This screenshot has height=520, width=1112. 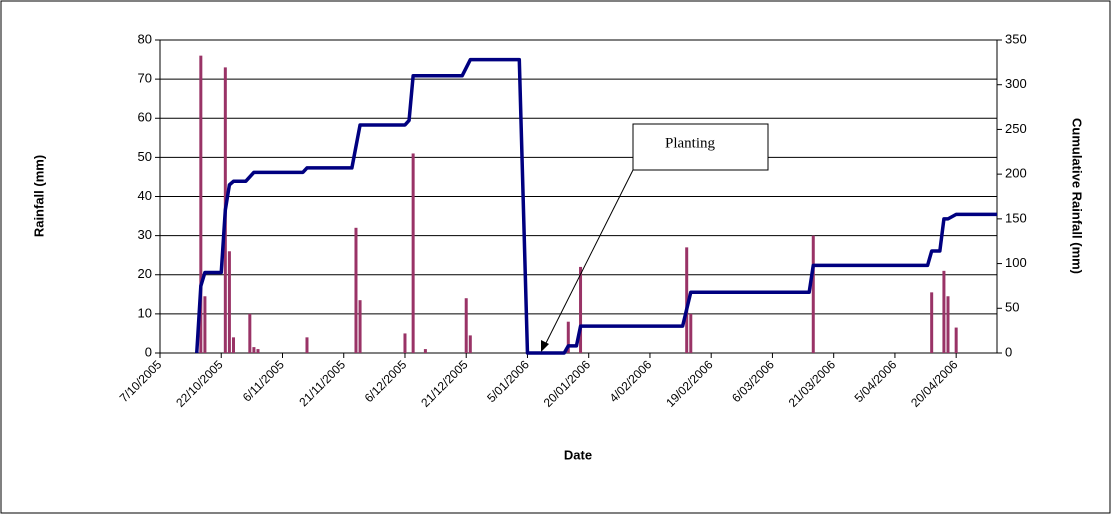 I want to click on y-tick-label: 70, so click(x=145, y=78).